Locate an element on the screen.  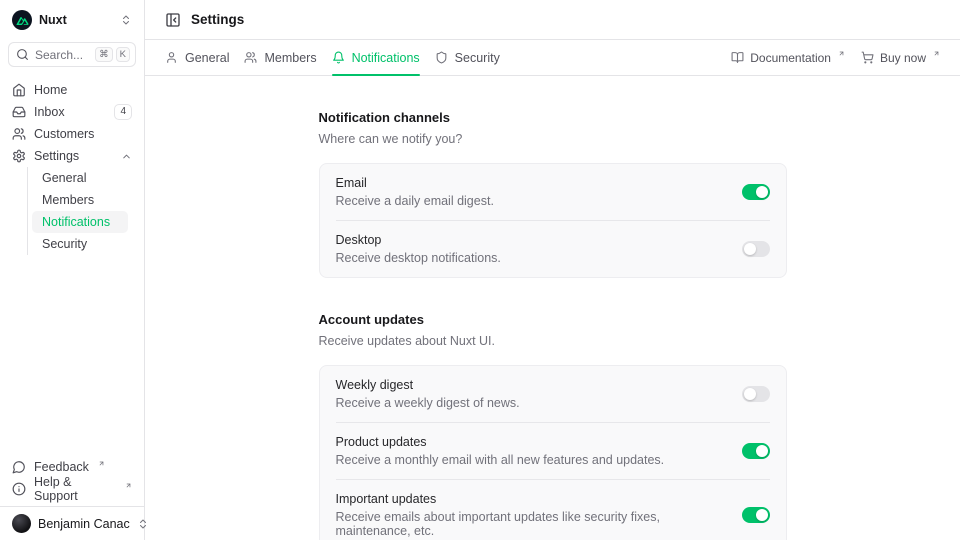
sidebar-item-members: Members is located at coordinates (68, 200).